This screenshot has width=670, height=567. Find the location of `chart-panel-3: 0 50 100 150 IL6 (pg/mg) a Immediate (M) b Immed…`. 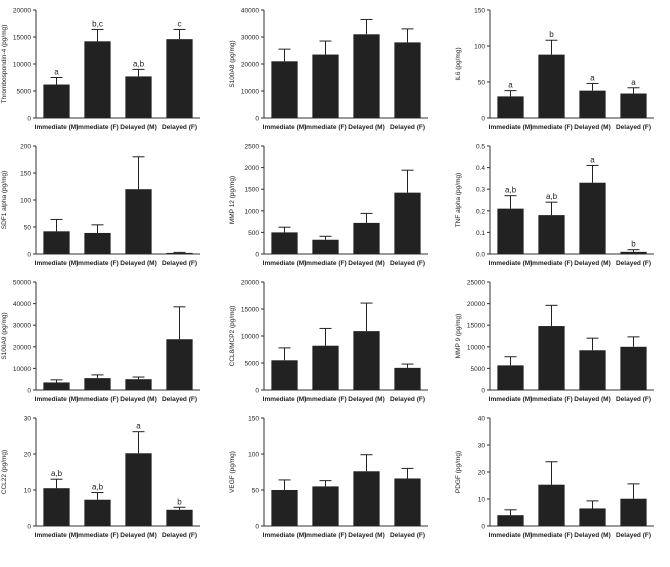

chart-panel-3: 0 50 100 150 IL6 (pg/mg) a Immediate (M) b Immed… is located at coordinates (554, 69).